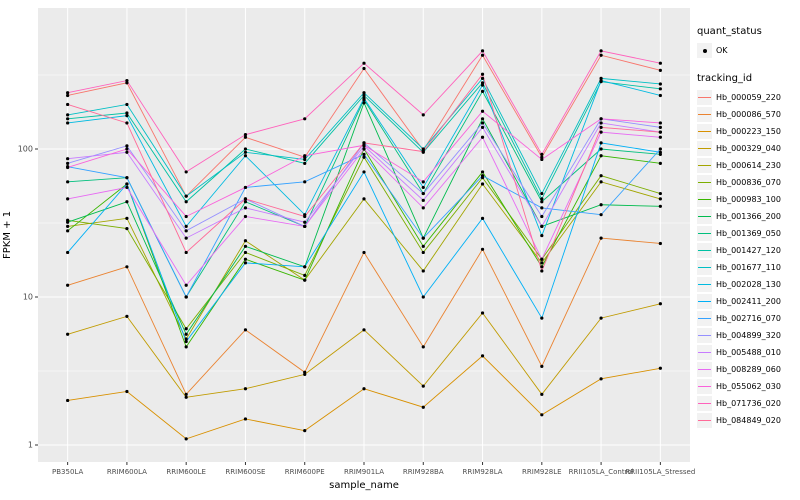 This screenshot has width=800, height=500. Describe the element at coordinates (748, 335) in the screenshot. I see `legend-item-Hb_004899_320: Hb_004899_320` at that location.